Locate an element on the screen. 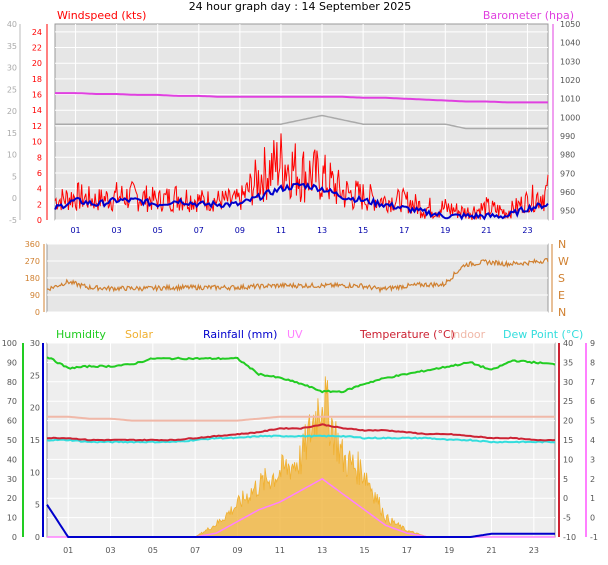 Image resolution: width=608 pixels, height=565 pixels. humidity-tick-label: 0 is located at coordinates (14, 537).